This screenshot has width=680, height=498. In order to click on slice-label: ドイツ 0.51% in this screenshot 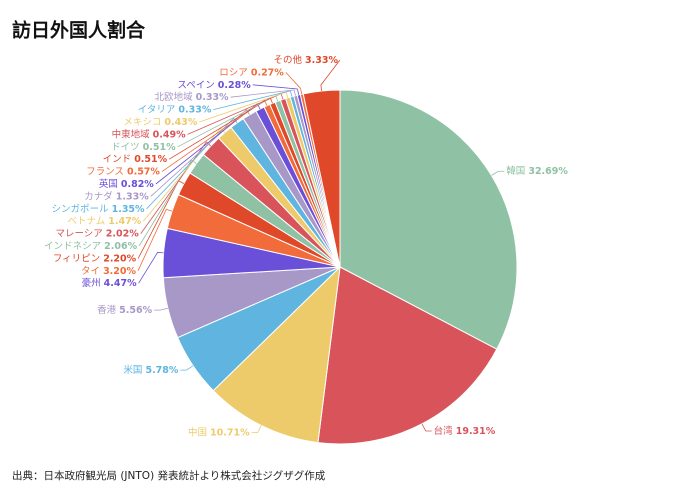, I will do `click(143, 146)`.